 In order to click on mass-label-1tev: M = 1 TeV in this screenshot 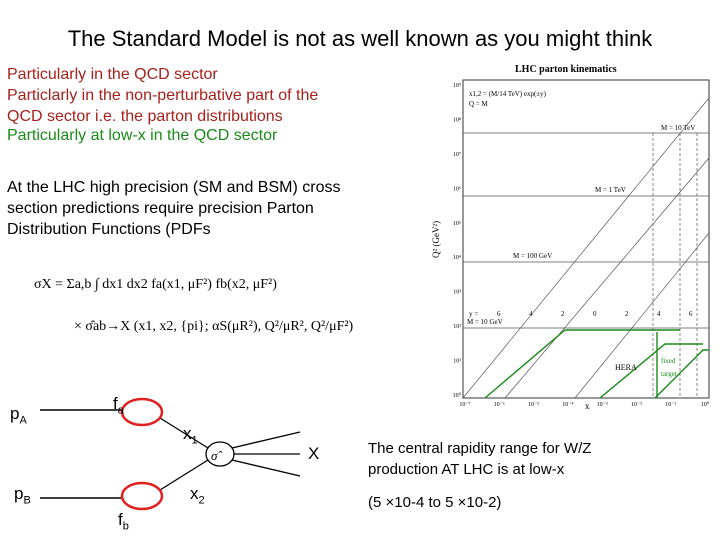, I will do `click(610, 190)`.